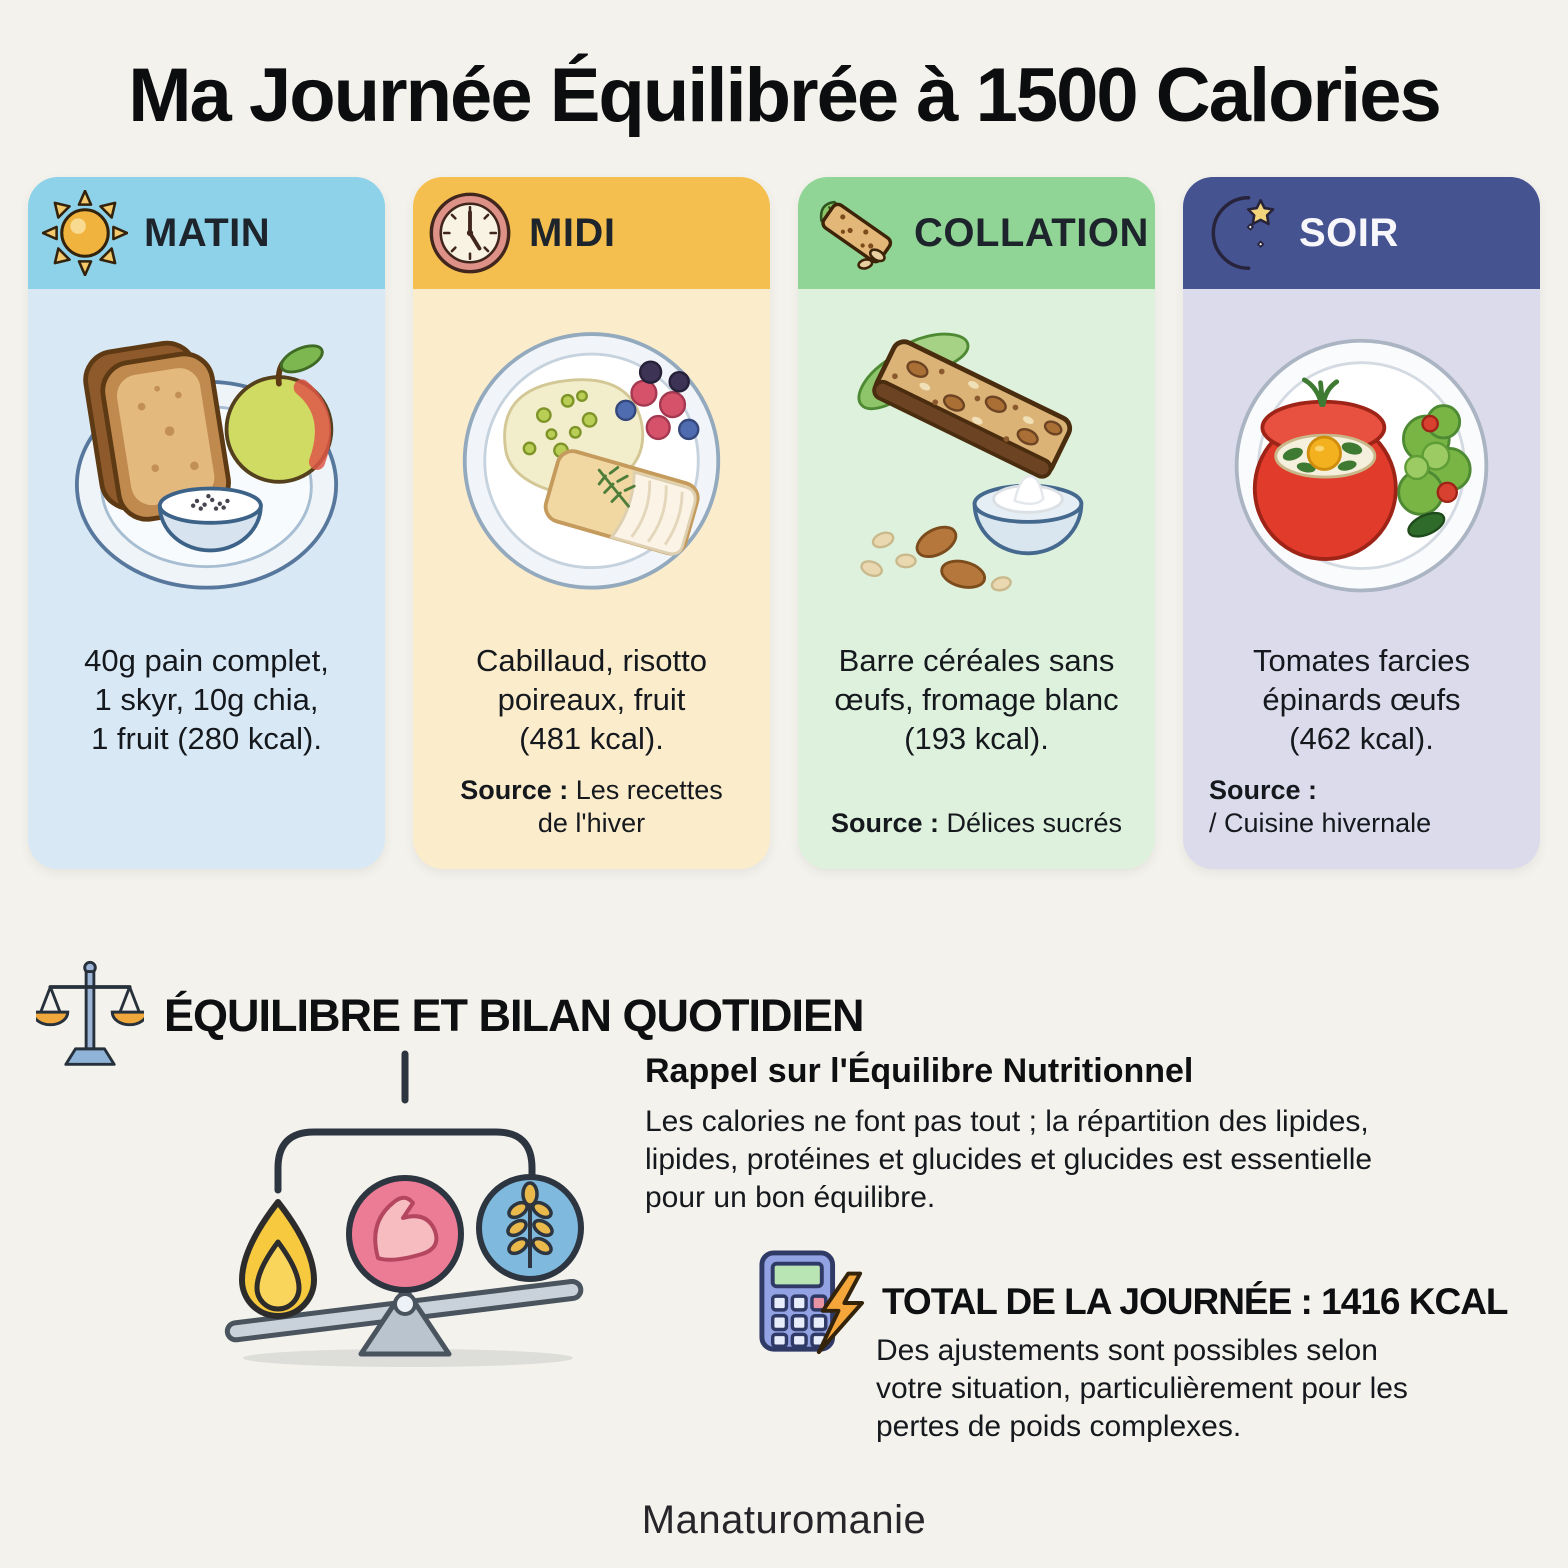  What do you see at coordinates (1263, 789) in the screenshot?
I see `soir-source-label: Source :` at bounding box center [1263, 789].